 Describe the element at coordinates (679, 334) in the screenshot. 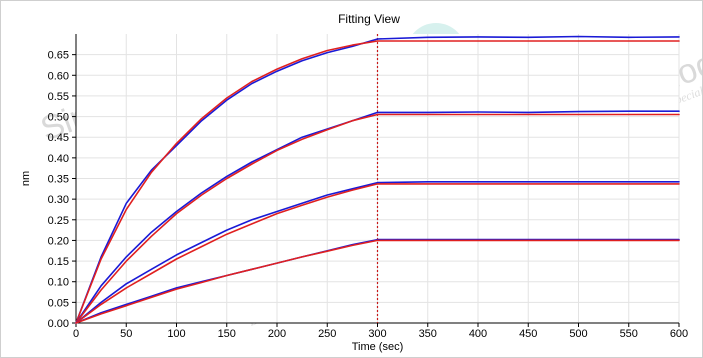

I see `x-tick-label: 600` at that location.